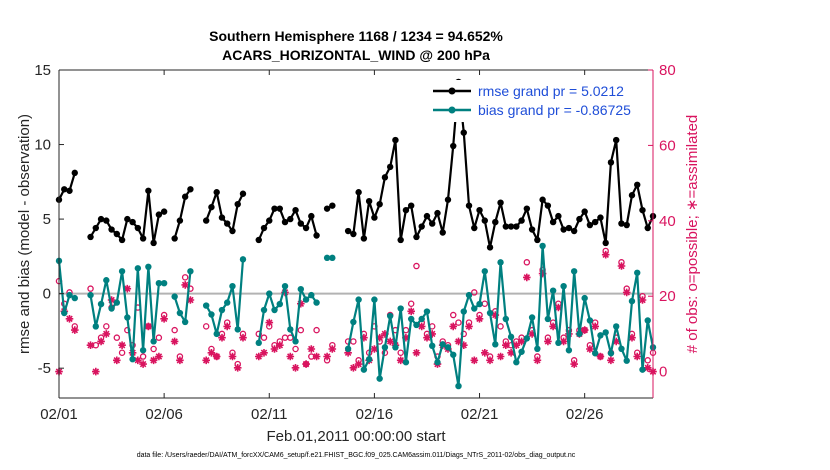  What do you see at coordinates (356, 436) in the screenshot?
I see `x-axis-label: Feb.01,2011 00:00:00 start` at bounding box center [356, 436].